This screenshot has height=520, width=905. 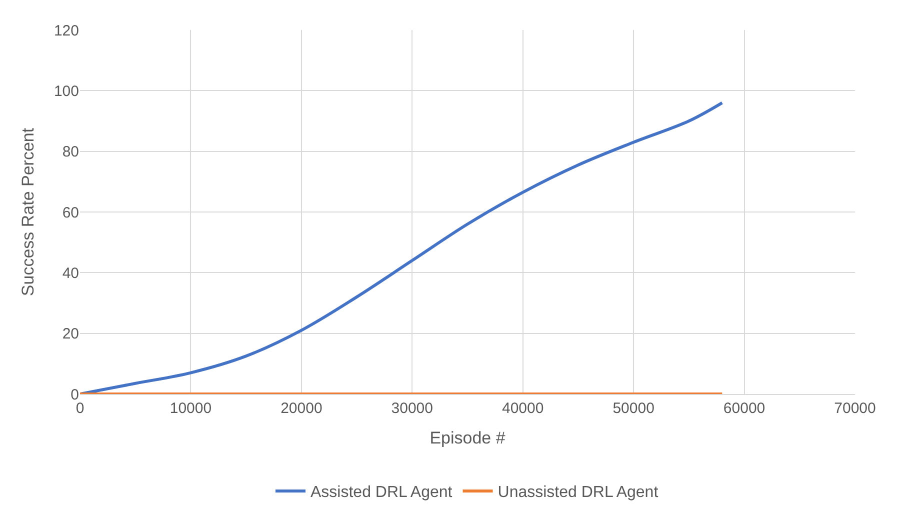 What do you see at coordinates (28, 212) in the screenshot?
I see `y-axis-title: Success Rate Percent` at bounding box center [28, 212].